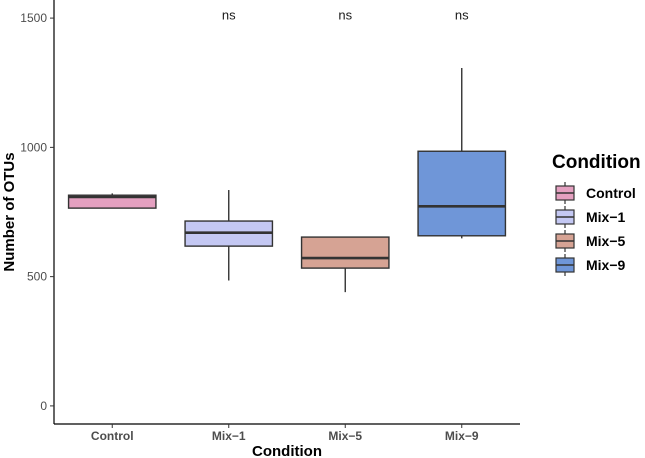  What do you see at coordinates (611, 193) in the screenshot?
I see `legend-label: Control` at bounding box center [611, 193].